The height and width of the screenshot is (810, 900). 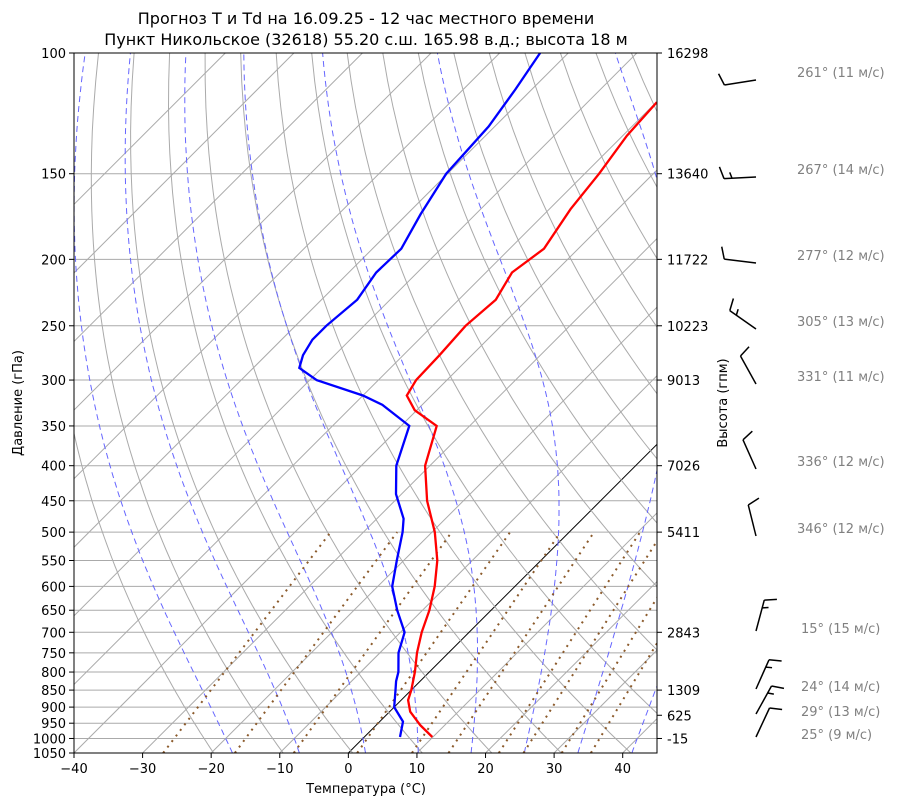 I want to click on y-tick-label: 150, so click(x=53, y=175).